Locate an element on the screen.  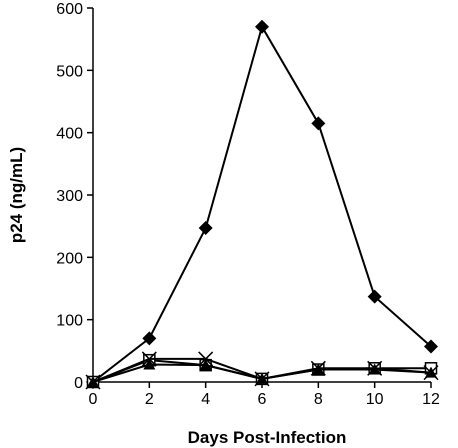
x-tick-label: 4 is located at coordinates (205, 399).